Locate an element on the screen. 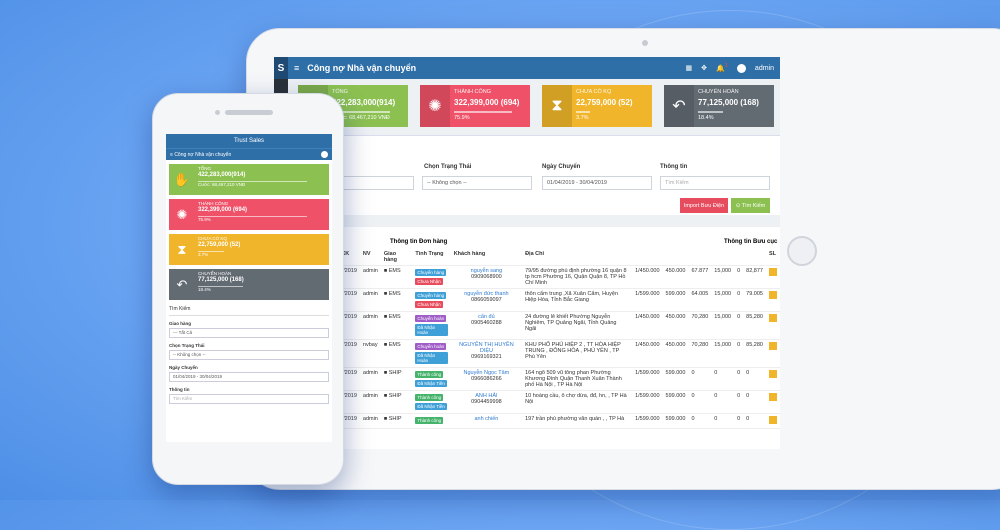 Image resolution: width=1000 pixels, height=530 pixels. row-amount: 15,000 is located at coordinates (723, 325).